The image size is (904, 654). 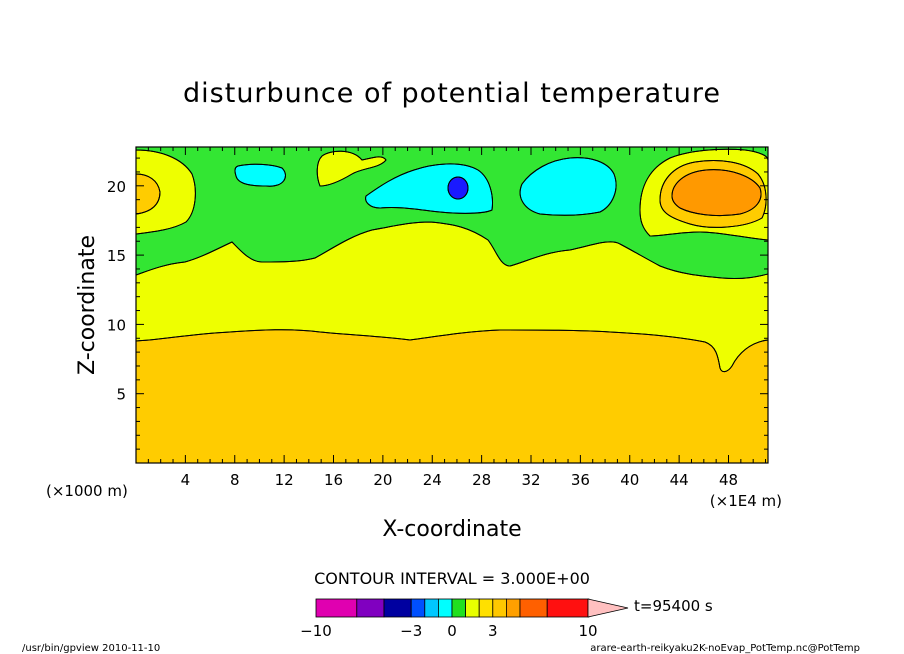 What do you see at coordinates (432, 480) in the screenshot?
I see `x-tick-label: 24` at bounding box center [432, 480].